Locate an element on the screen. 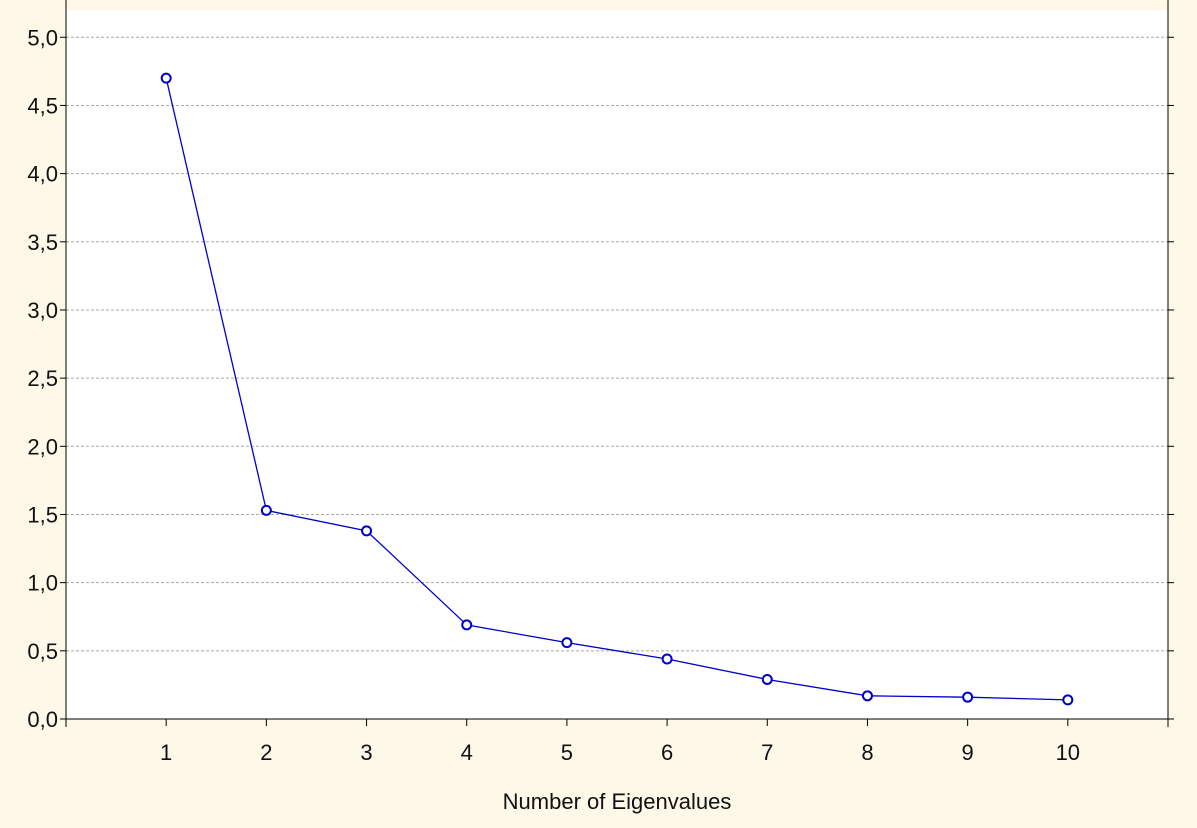  x-tick-label: 1 is located at coordinates (166, 752).